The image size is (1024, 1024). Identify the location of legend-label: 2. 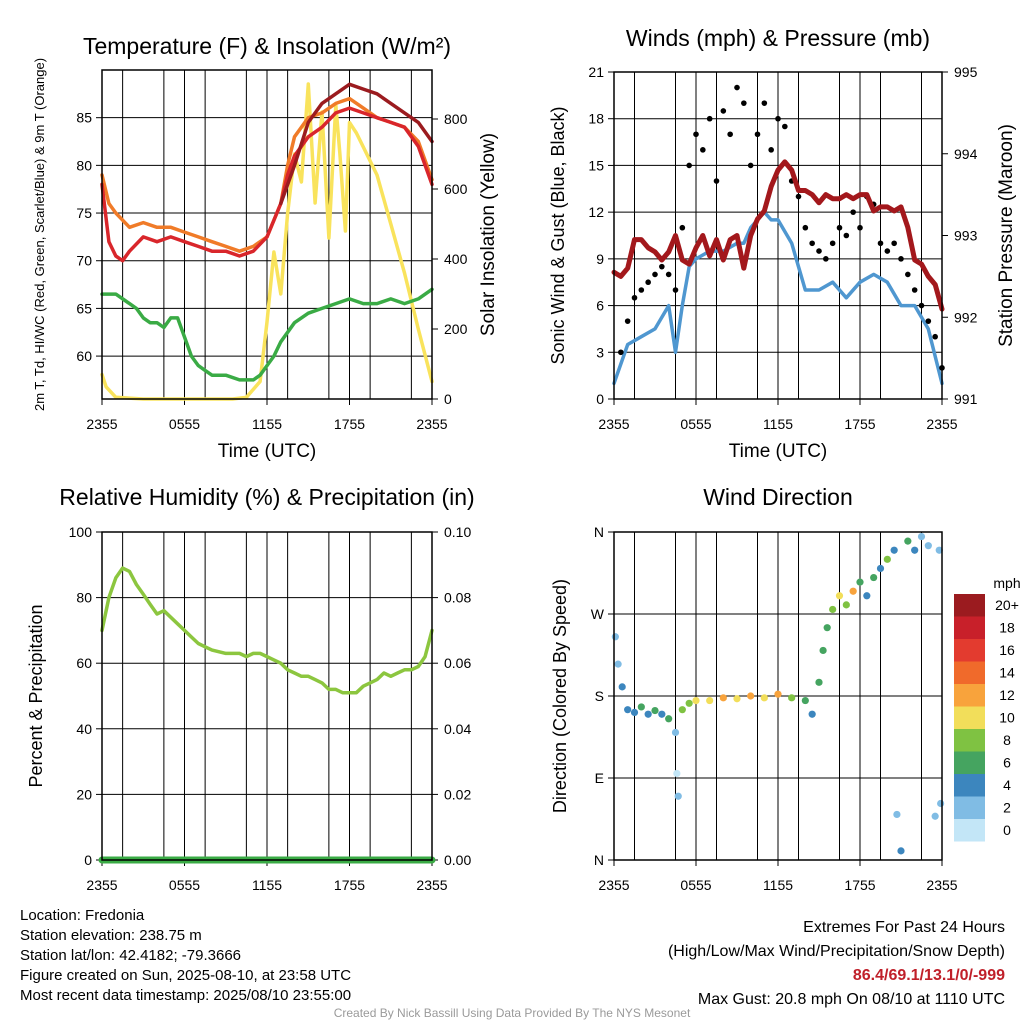
(1007, 808).